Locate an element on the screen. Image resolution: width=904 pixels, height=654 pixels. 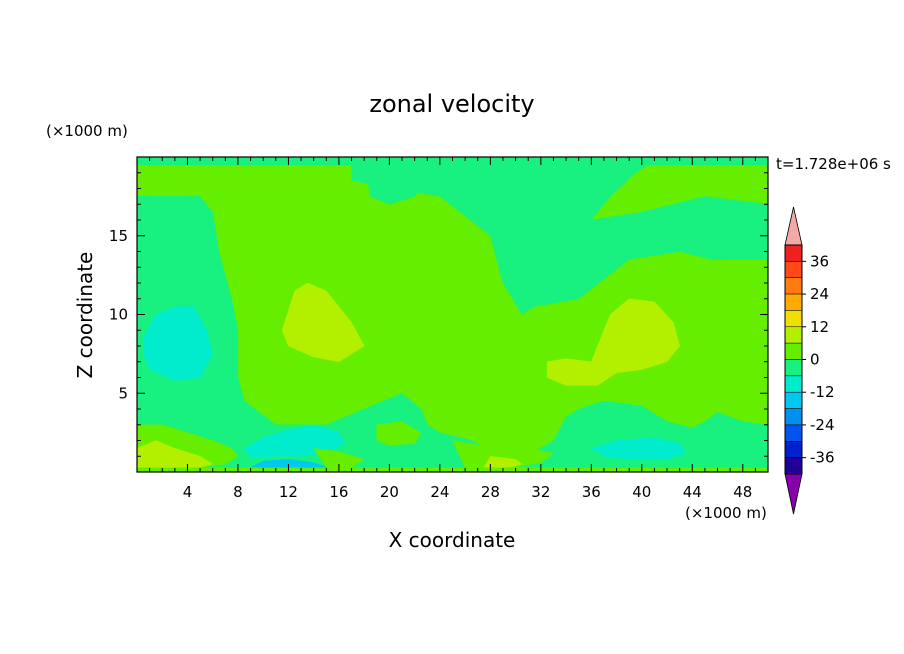
colorbar-tick-label: 12 is located at coordinates (819, 327).